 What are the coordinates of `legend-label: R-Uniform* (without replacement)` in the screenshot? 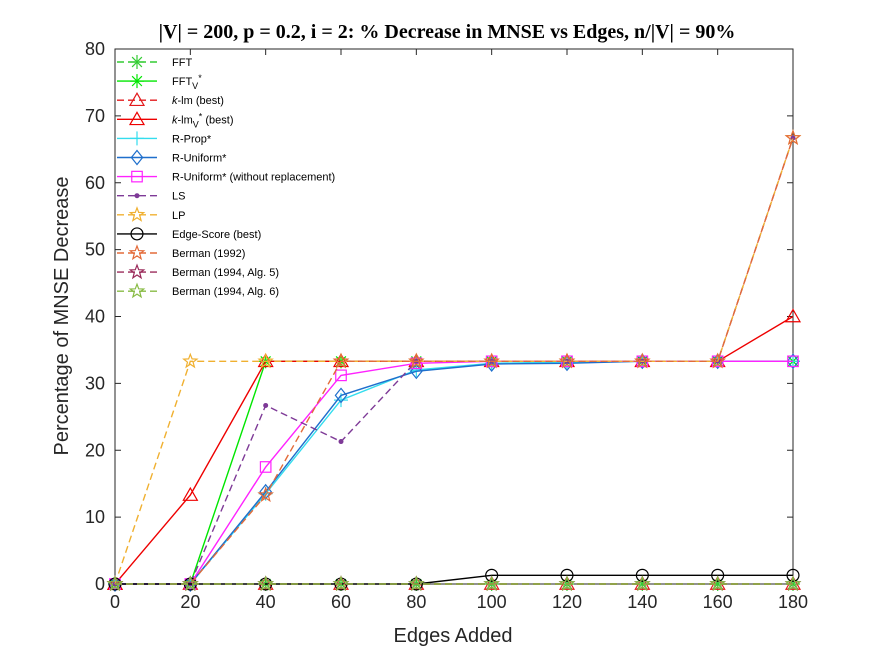 It's located at (253, 178).